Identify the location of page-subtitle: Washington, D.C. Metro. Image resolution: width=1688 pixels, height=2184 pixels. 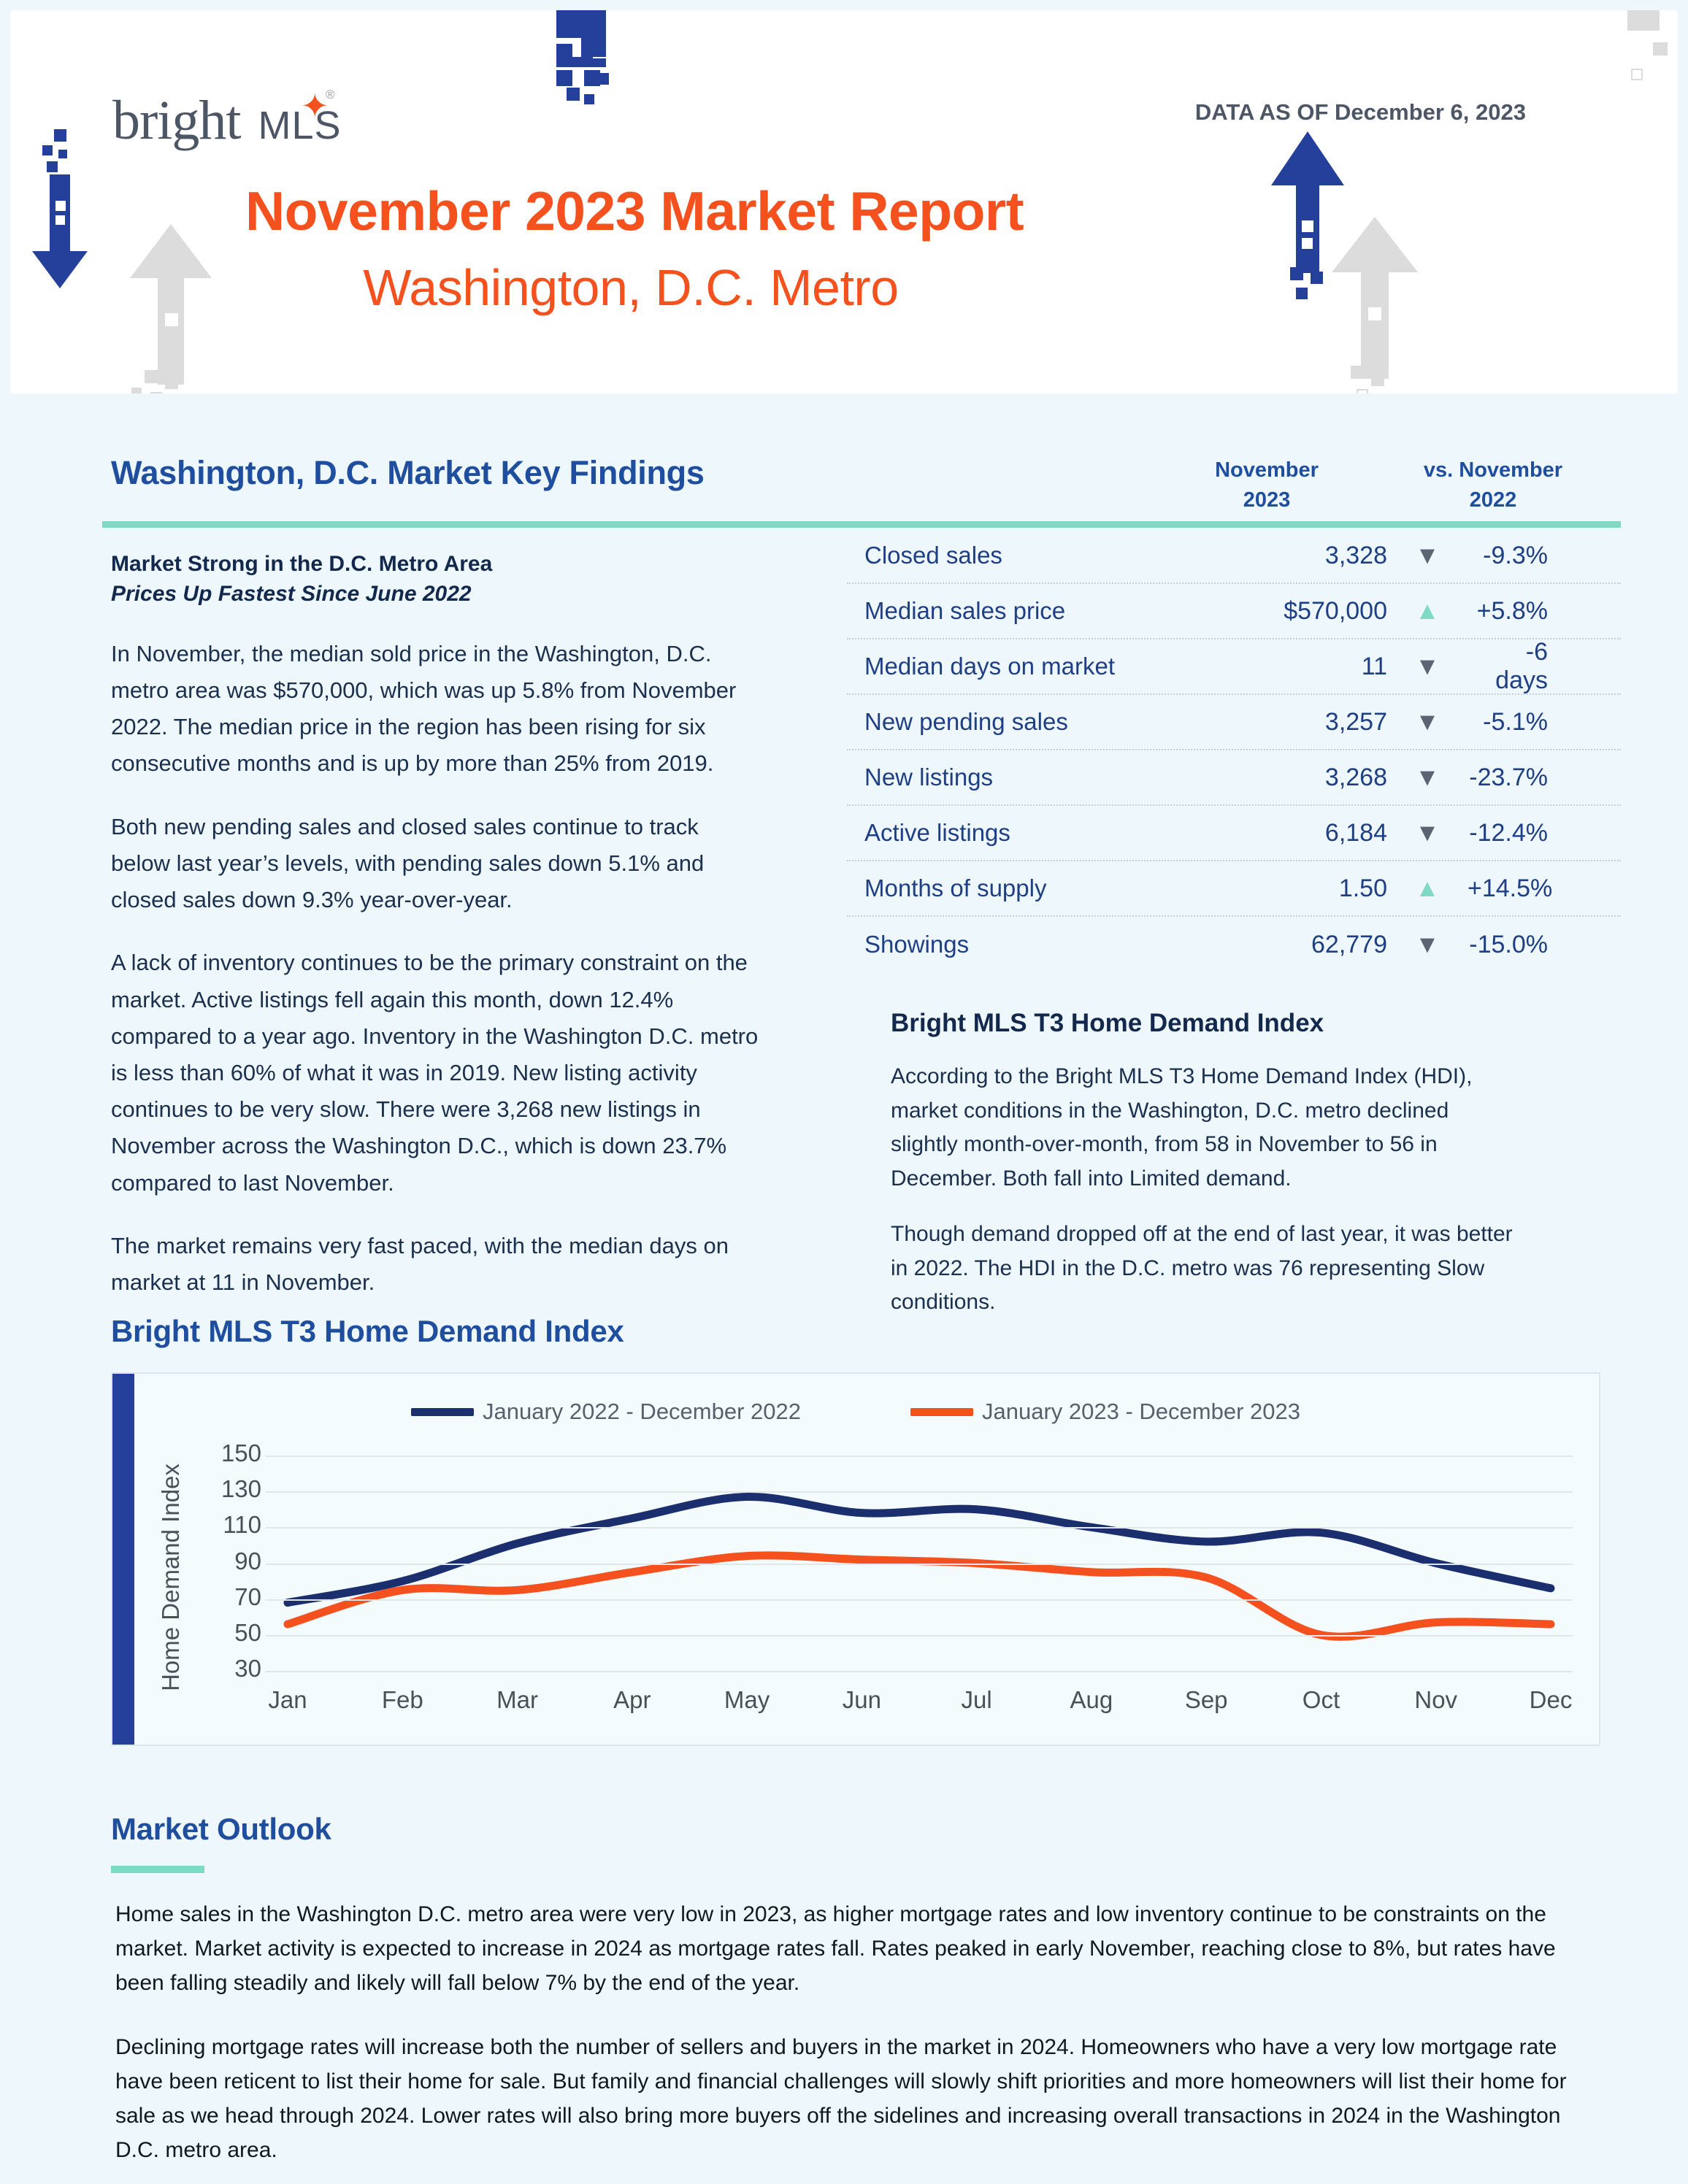
(631, 287).